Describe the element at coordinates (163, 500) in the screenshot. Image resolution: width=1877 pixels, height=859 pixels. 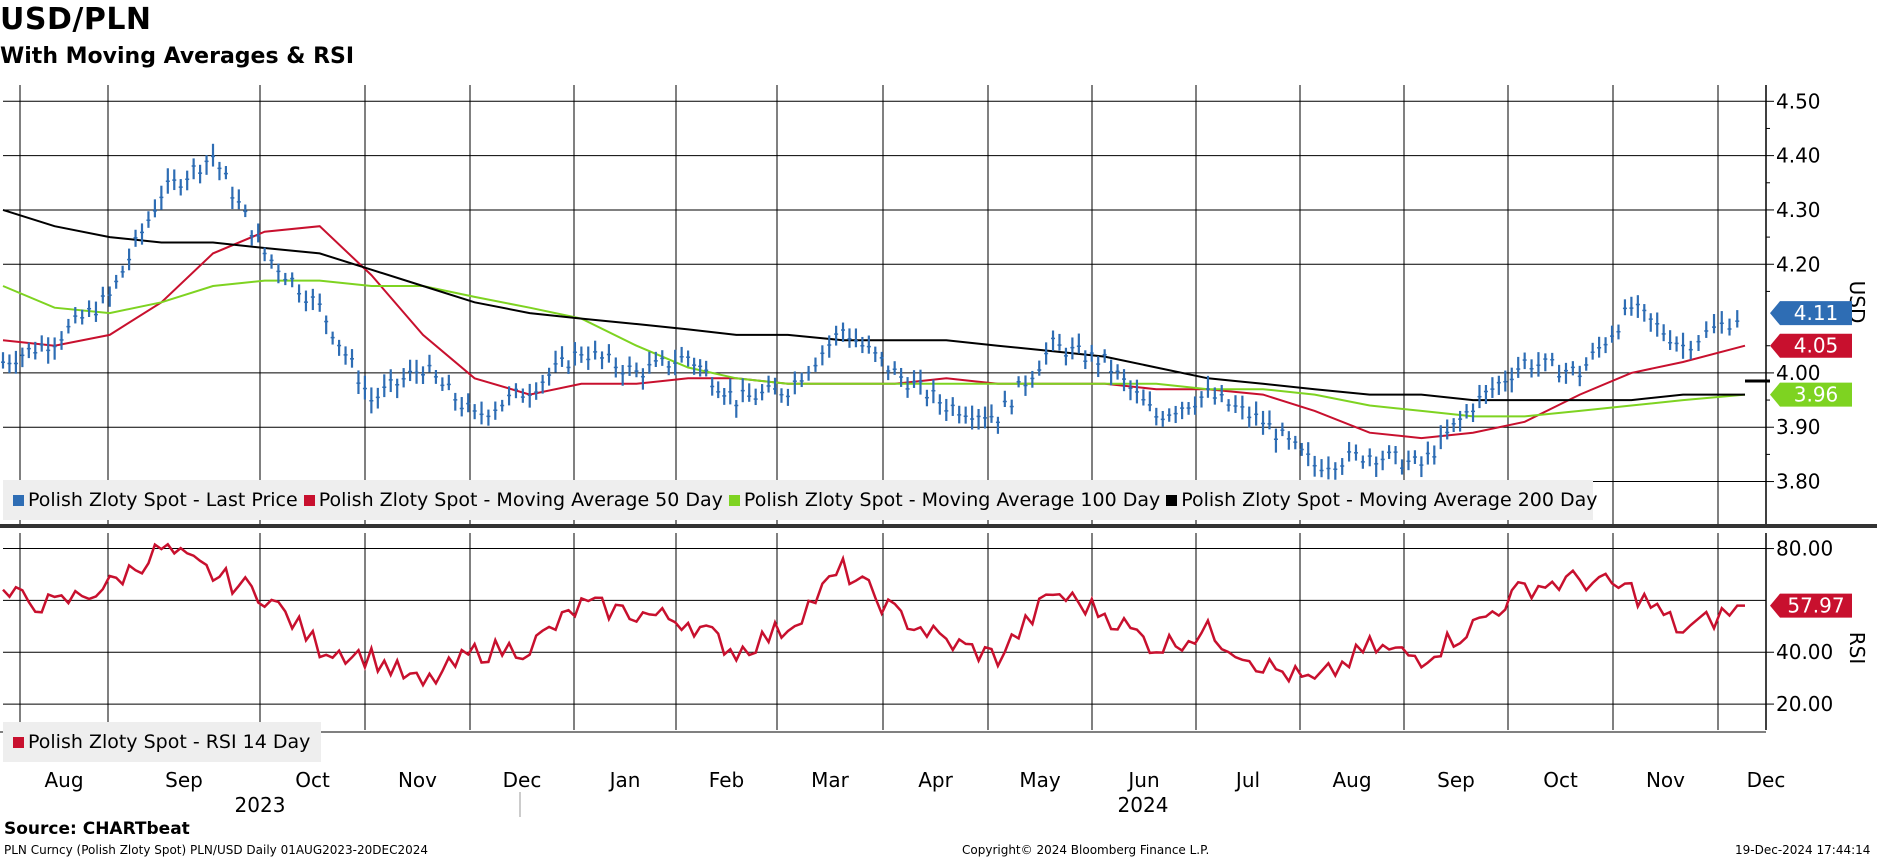
I see `legend-label: Polish Zloty Spot - Last Price` at that location.